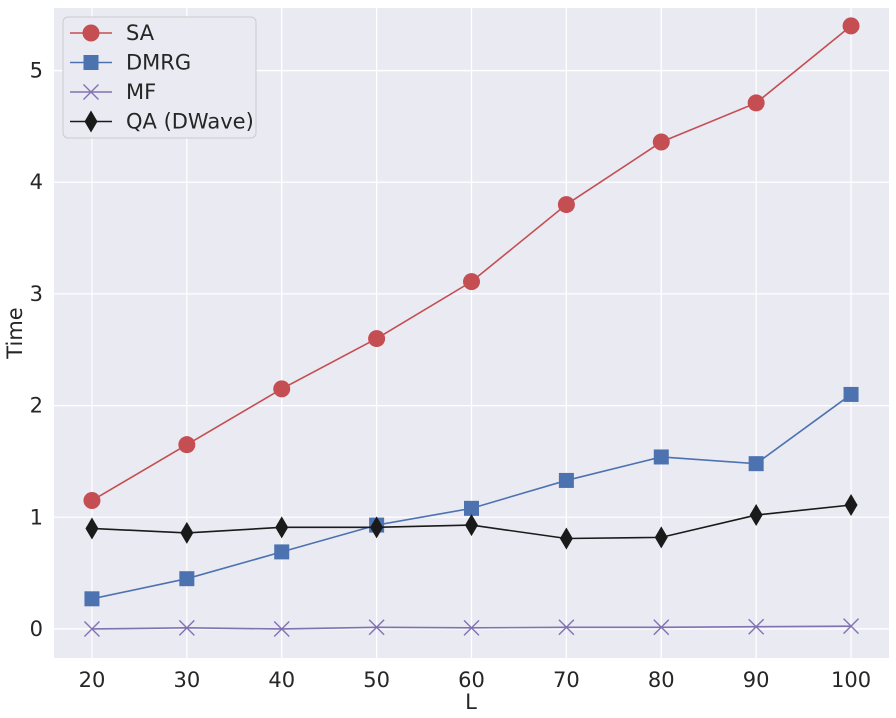  I want to click on y-tick-label: 5, so click(36, 71).